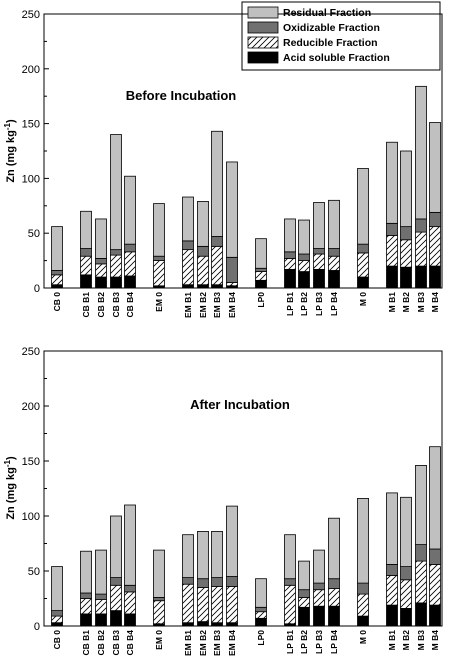 This screenshot has width=450, height=659. I want to click on y-tick-label: 0, so click(37, 289).